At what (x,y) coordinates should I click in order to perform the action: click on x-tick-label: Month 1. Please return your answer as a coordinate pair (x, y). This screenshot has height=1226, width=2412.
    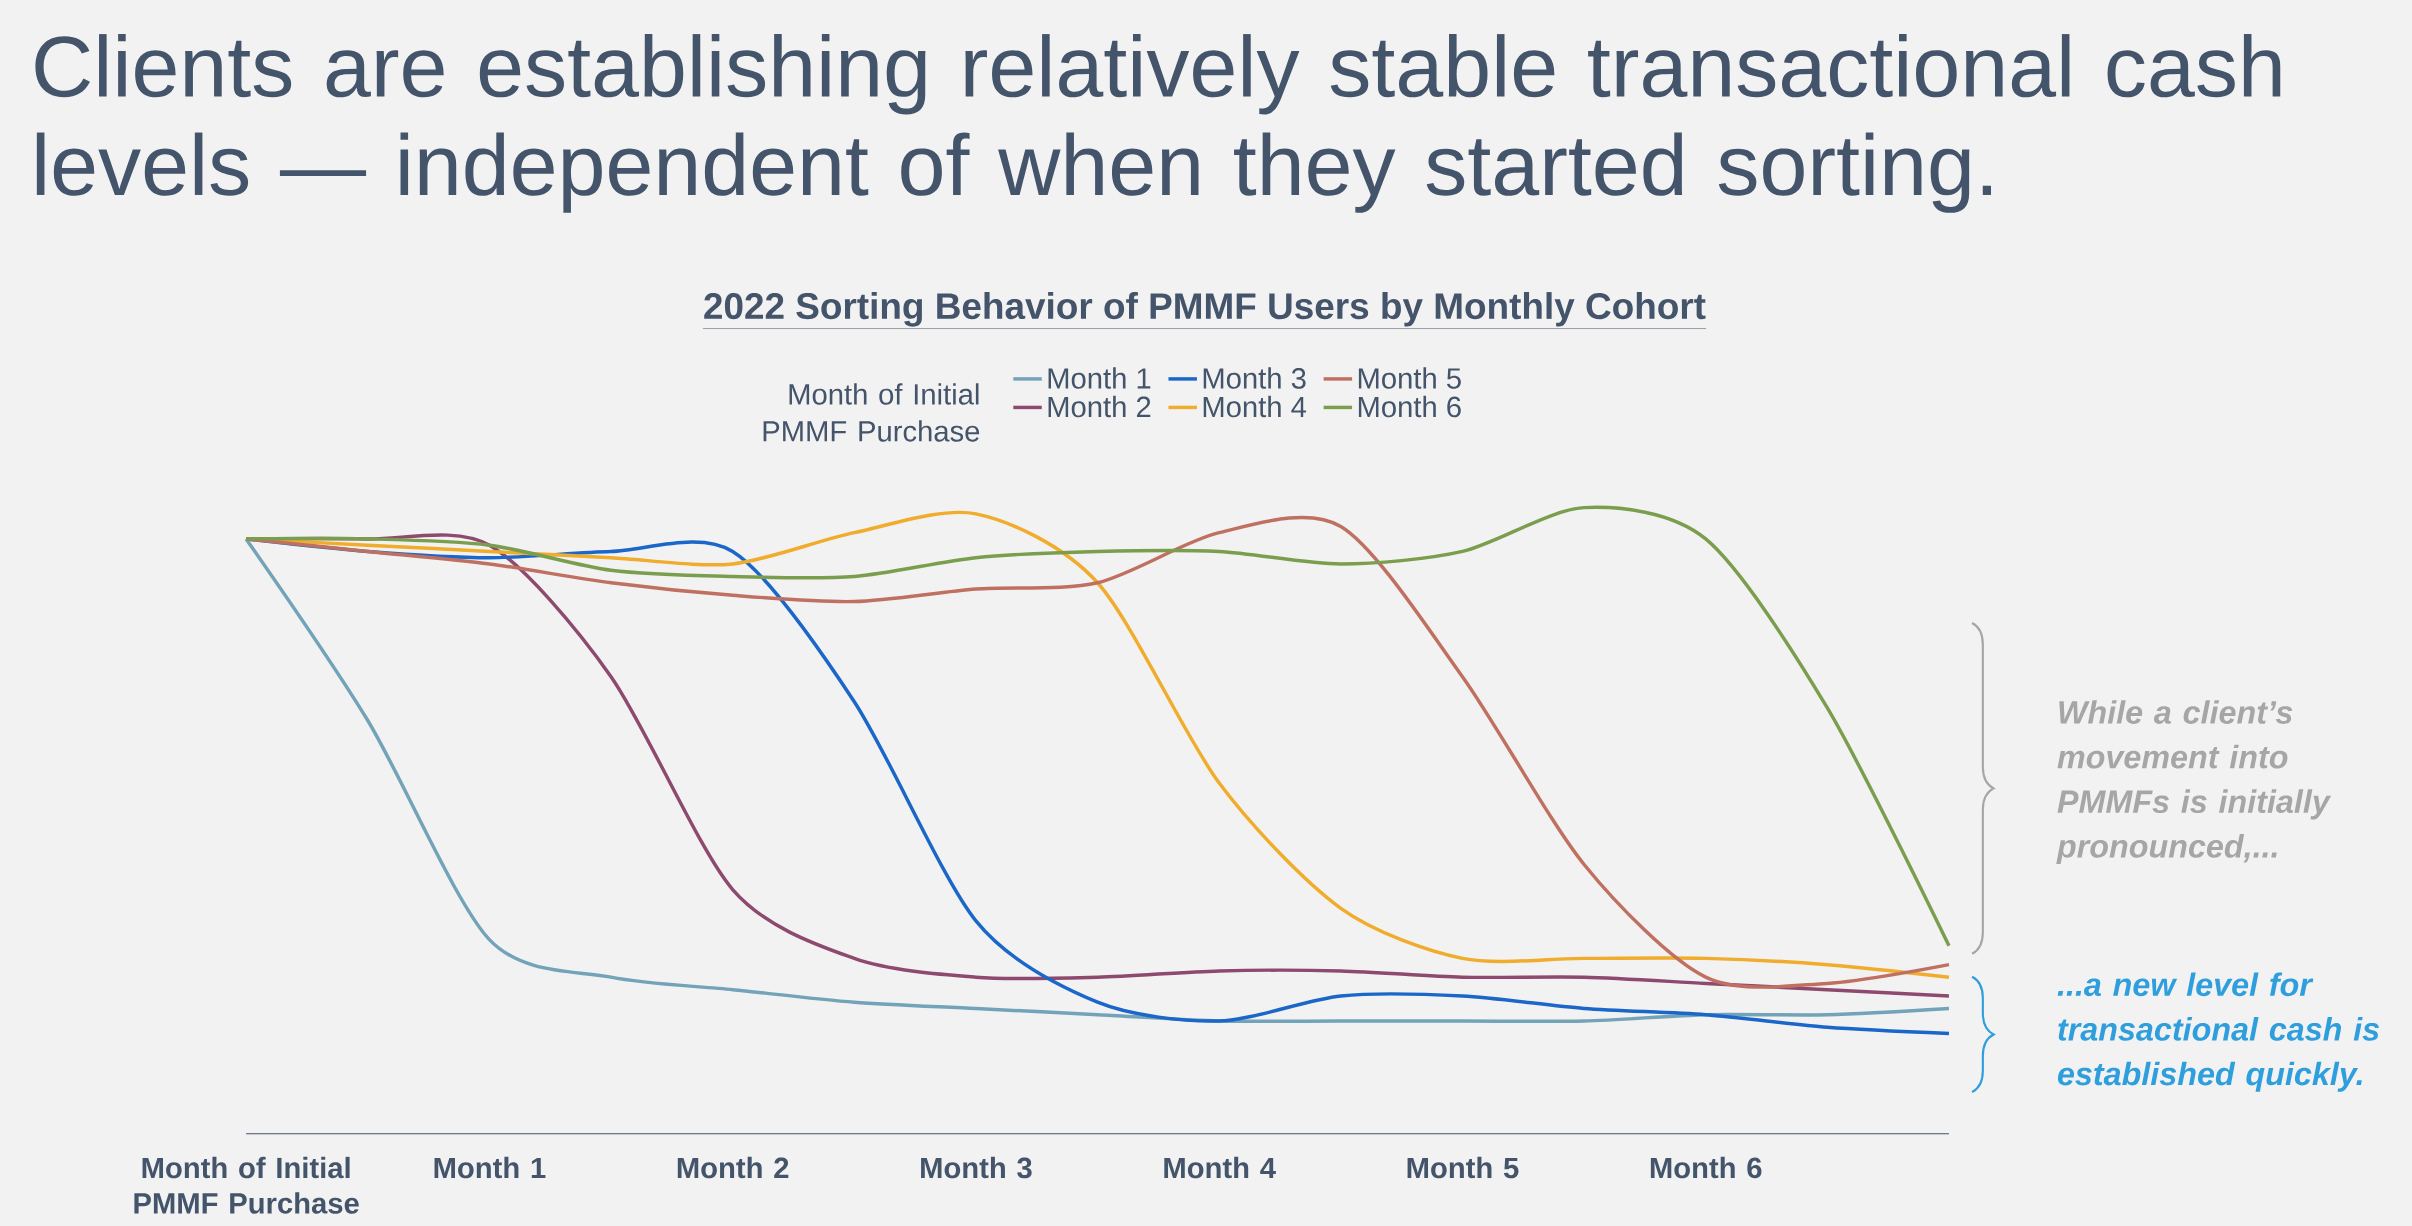
    Looking at the image, I should click on (490, 1167).